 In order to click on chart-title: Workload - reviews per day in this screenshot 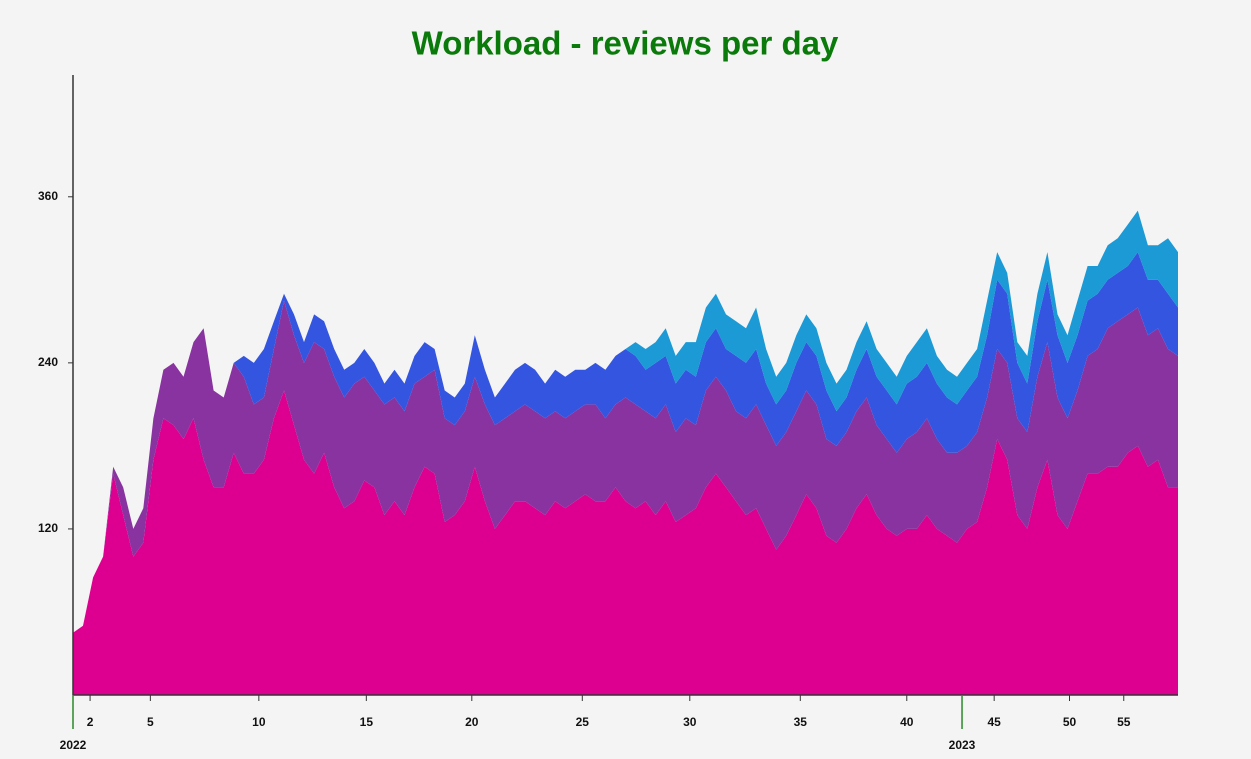, I will do `click(625, 43)`.